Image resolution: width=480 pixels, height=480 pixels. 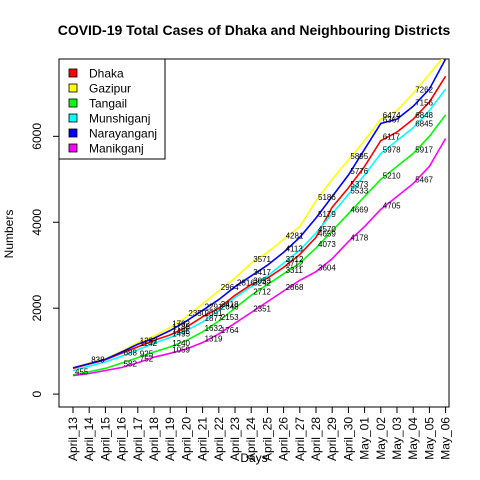 I want to click on x-tick-label: April_13, so click(x=73, y=439).